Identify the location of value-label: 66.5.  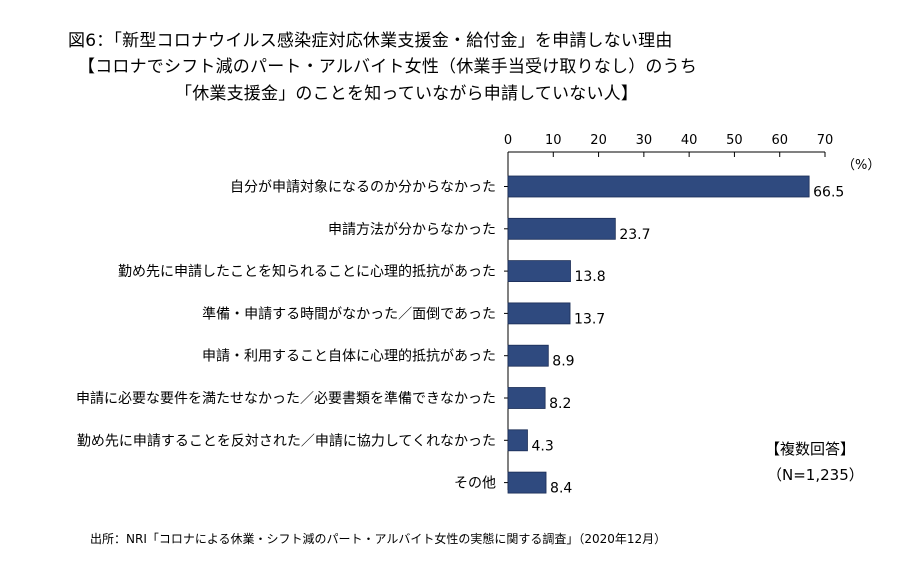
(828, 193).